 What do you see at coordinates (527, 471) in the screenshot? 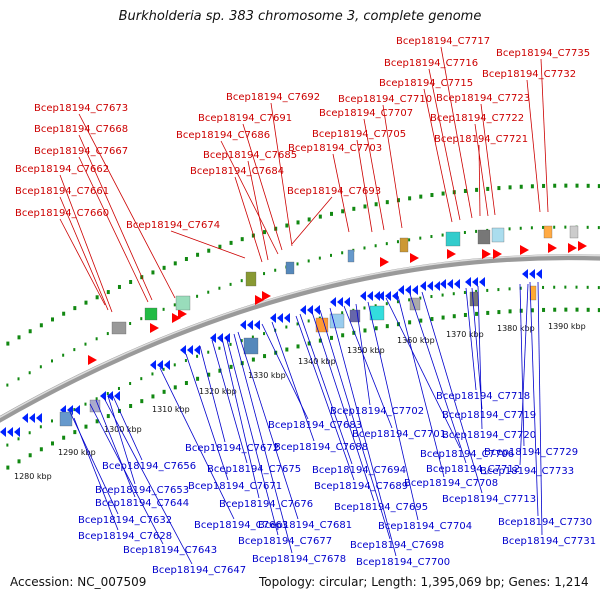
I see `gene-label-bottom: Bcep18194_C7733` at bounding box center [527, 471].